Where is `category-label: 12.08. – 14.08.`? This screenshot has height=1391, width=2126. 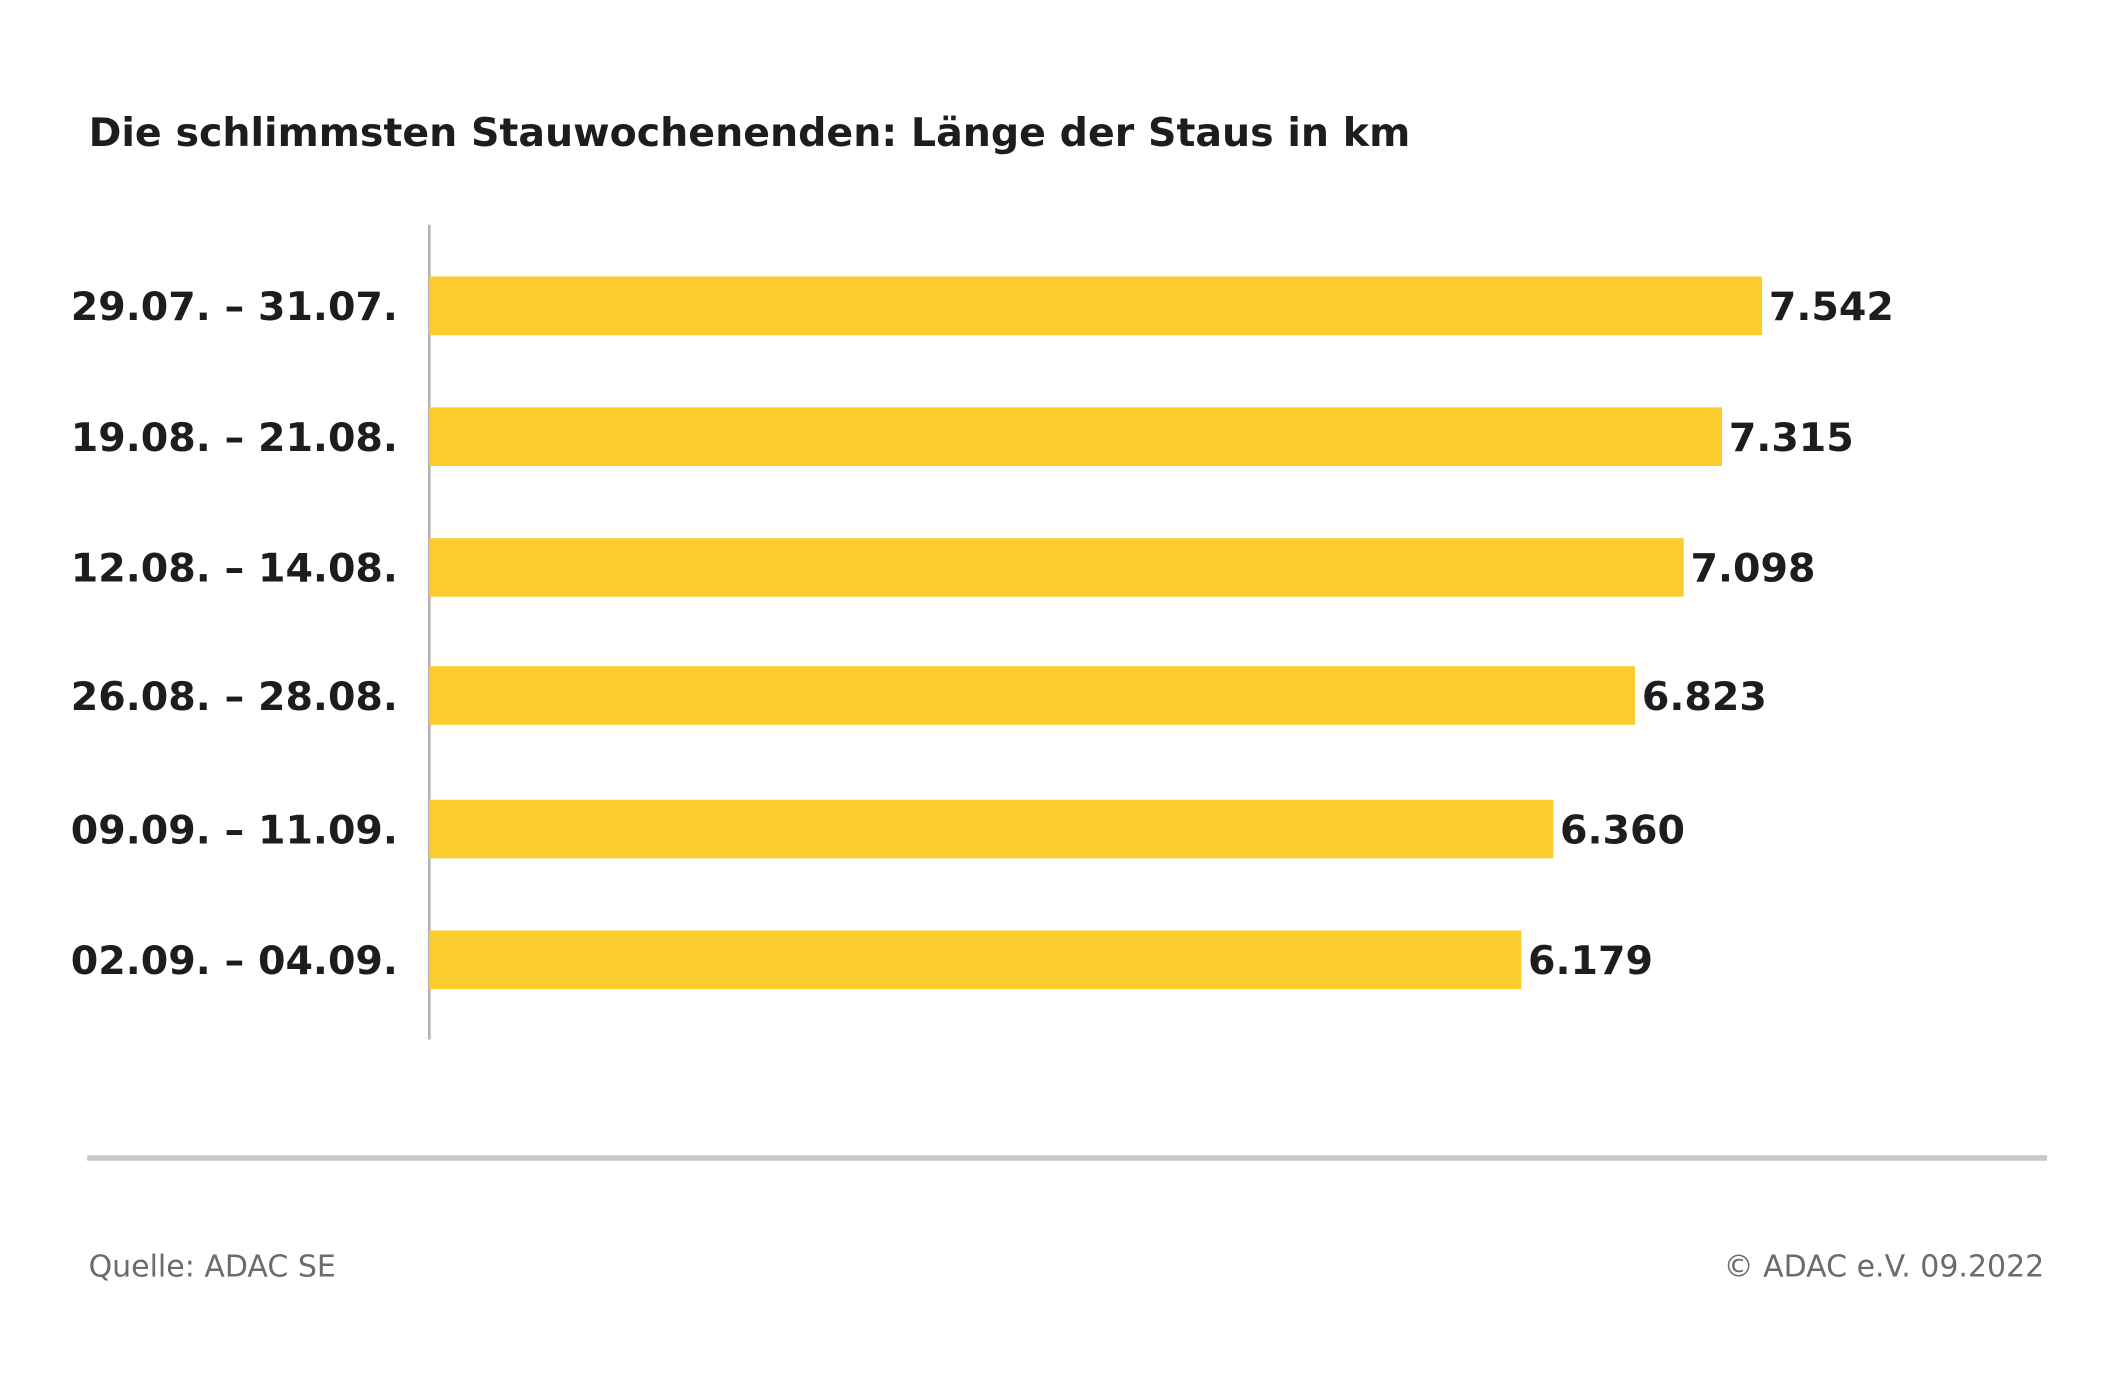 category-label: 12.08. – 14.08. is located at coordinates (234, 569).